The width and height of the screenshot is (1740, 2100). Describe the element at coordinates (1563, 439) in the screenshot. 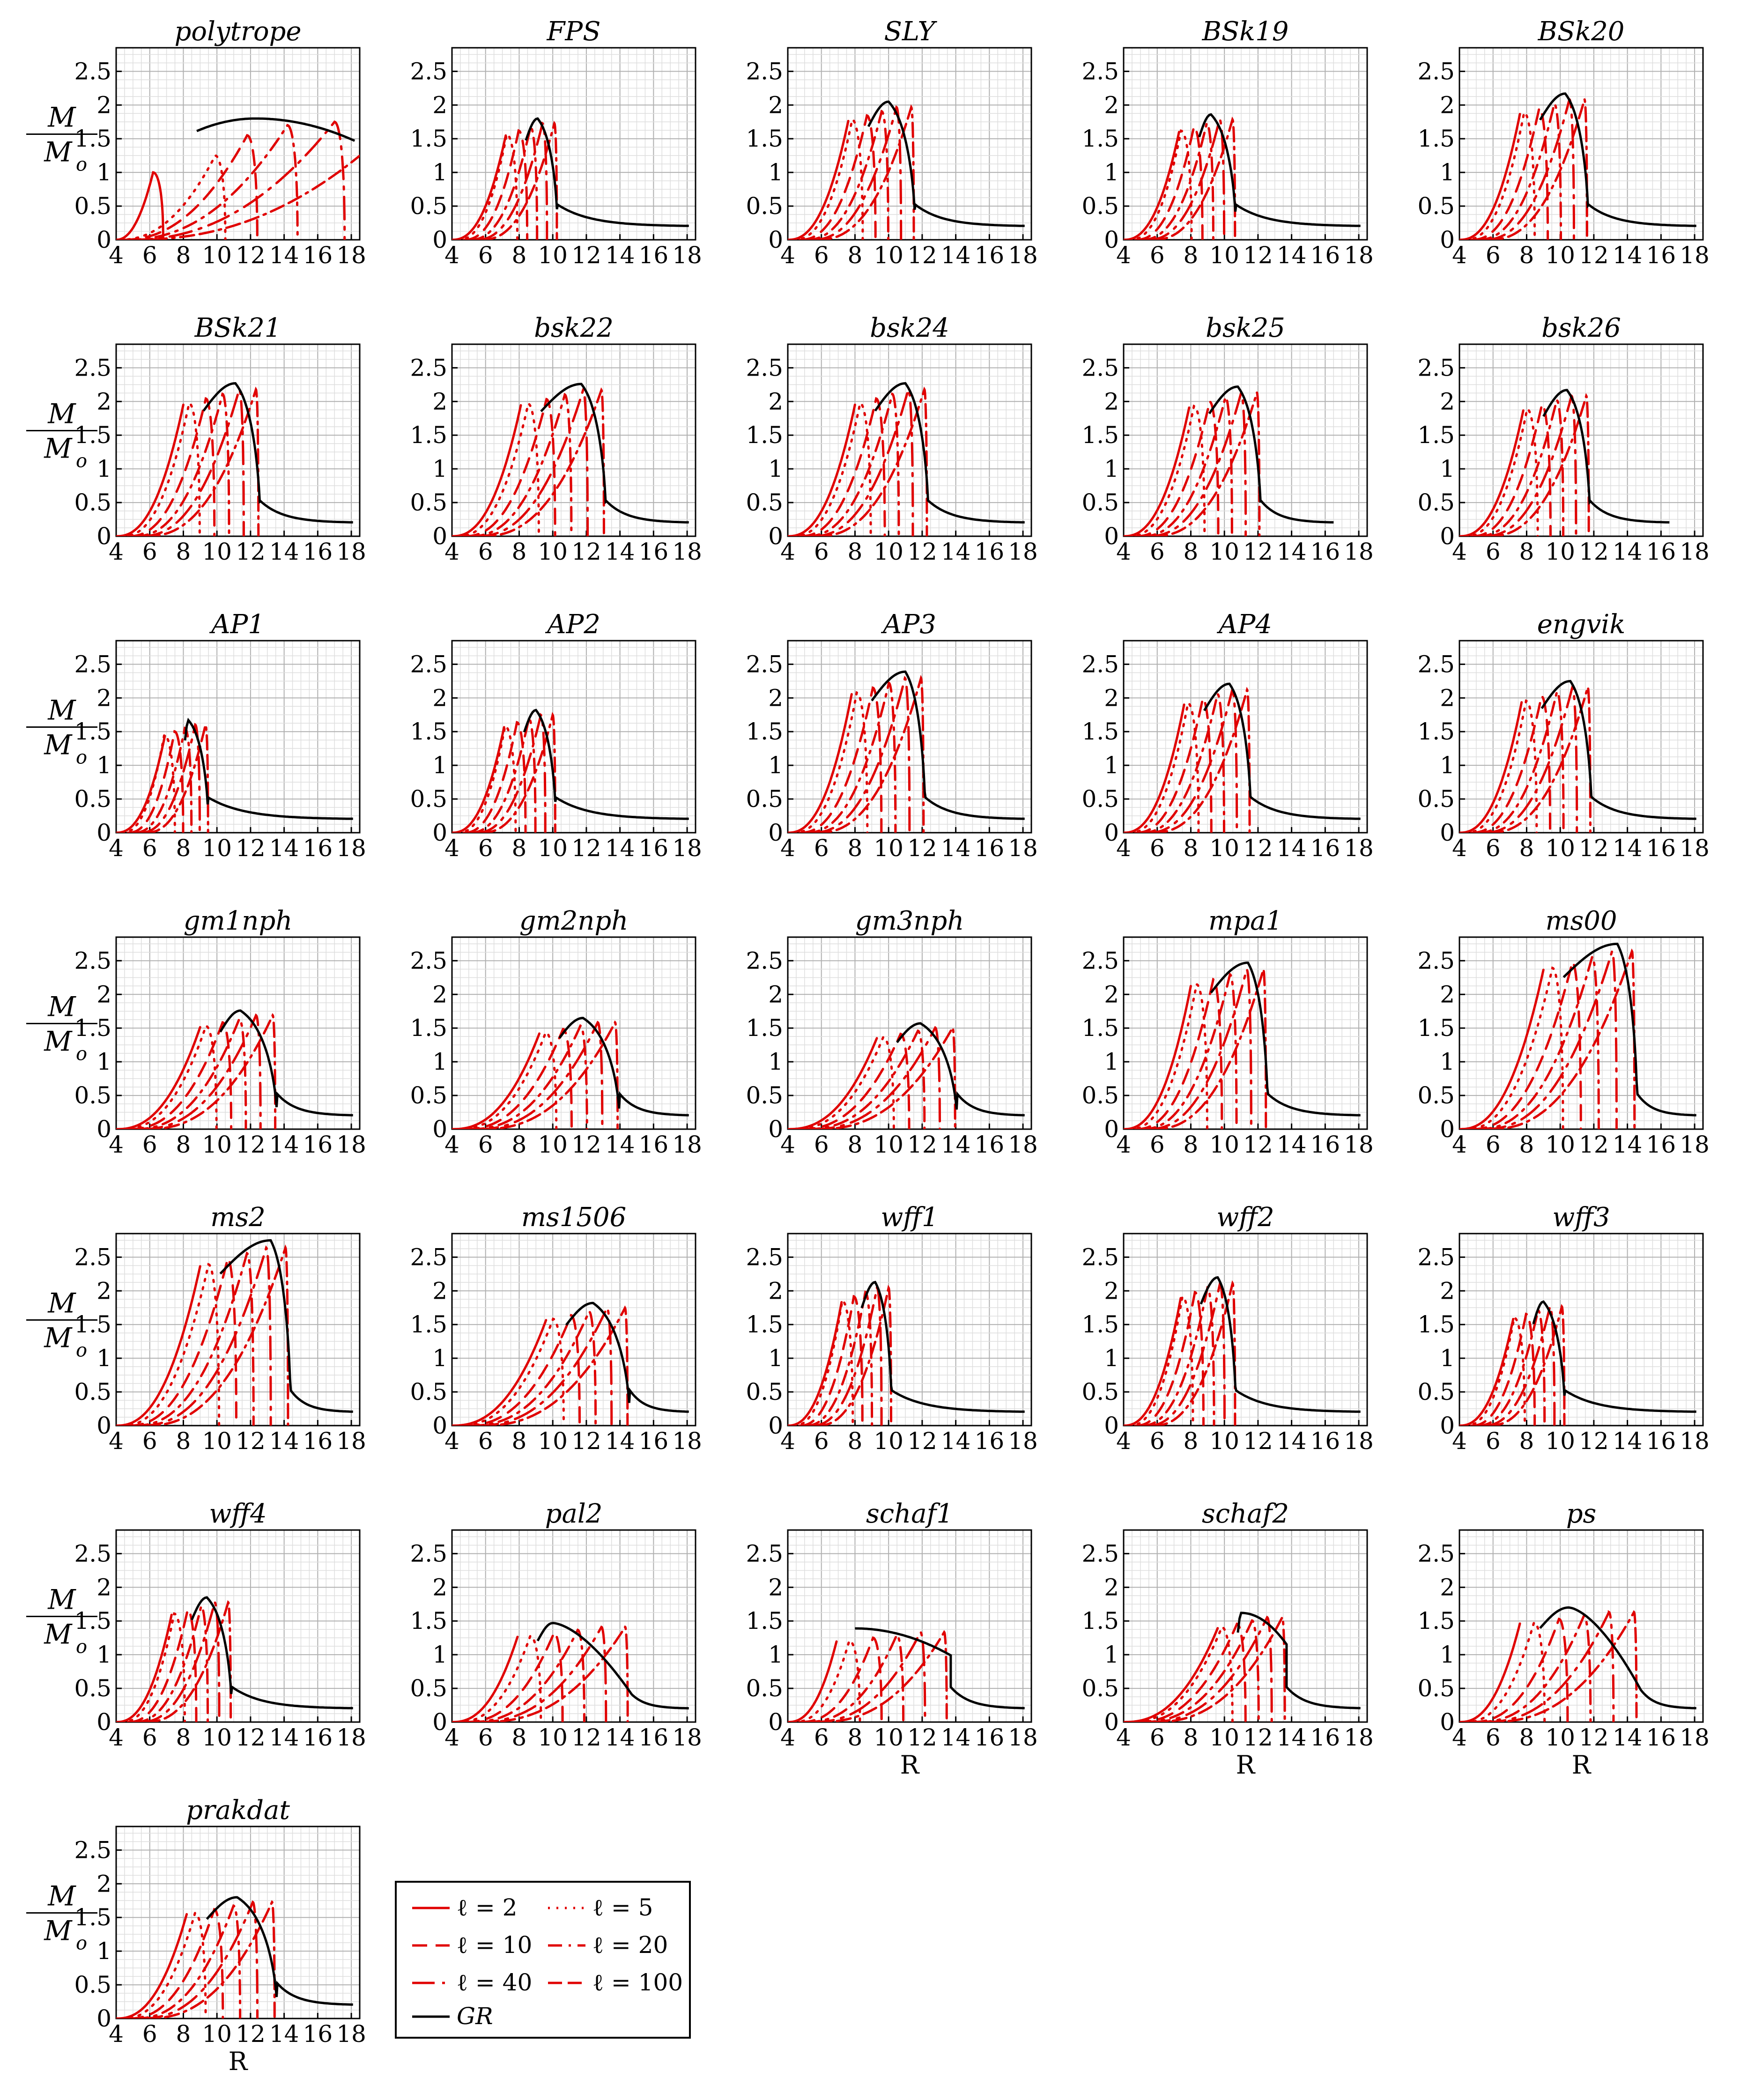

I see `panel-bsk26: 4 6 8 10 12 14 16 18 0 0.5 1 1.5 2 2.5 bsk26` at that location.